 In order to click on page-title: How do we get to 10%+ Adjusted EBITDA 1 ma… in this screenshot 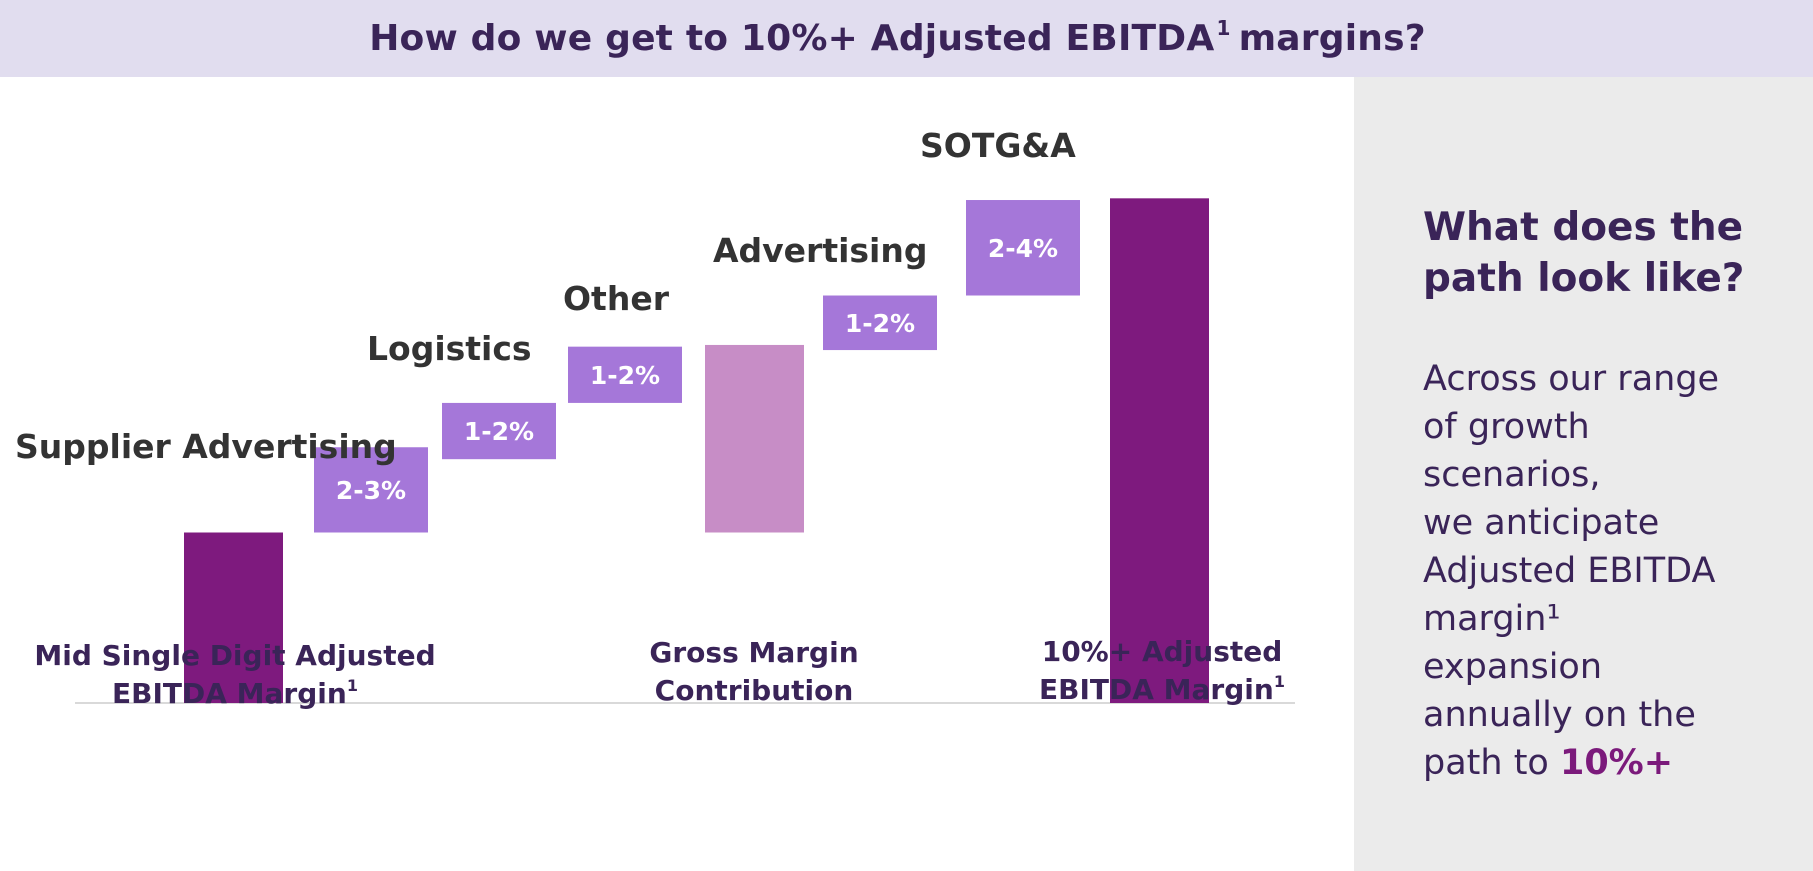, I will do `click(897, 37)`.